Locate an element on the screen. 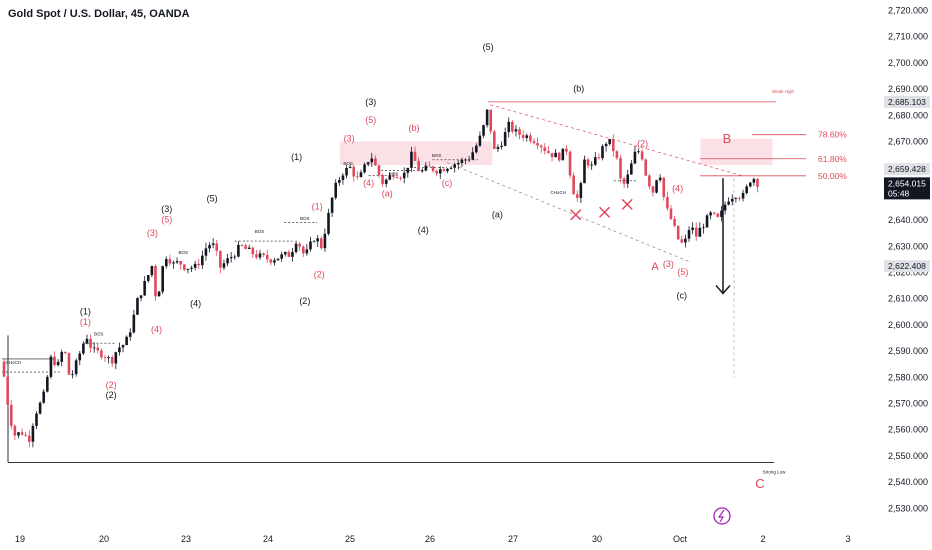  y-tick-label: 2,570.000 is located at coordinates (908, 403).